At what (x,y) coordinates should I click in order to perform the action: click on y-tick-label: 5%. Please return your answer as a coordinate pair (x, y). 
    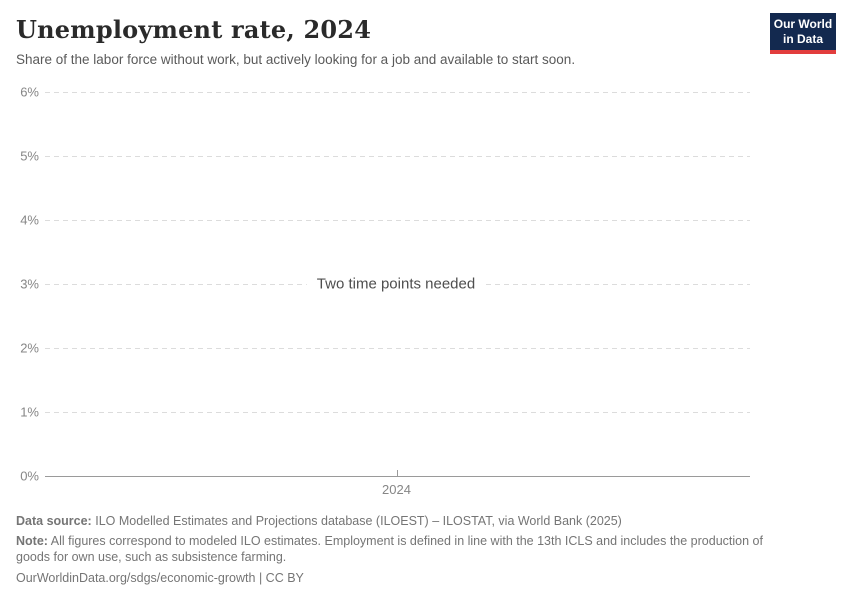
    Looking at the image, I should click on (29, 156).